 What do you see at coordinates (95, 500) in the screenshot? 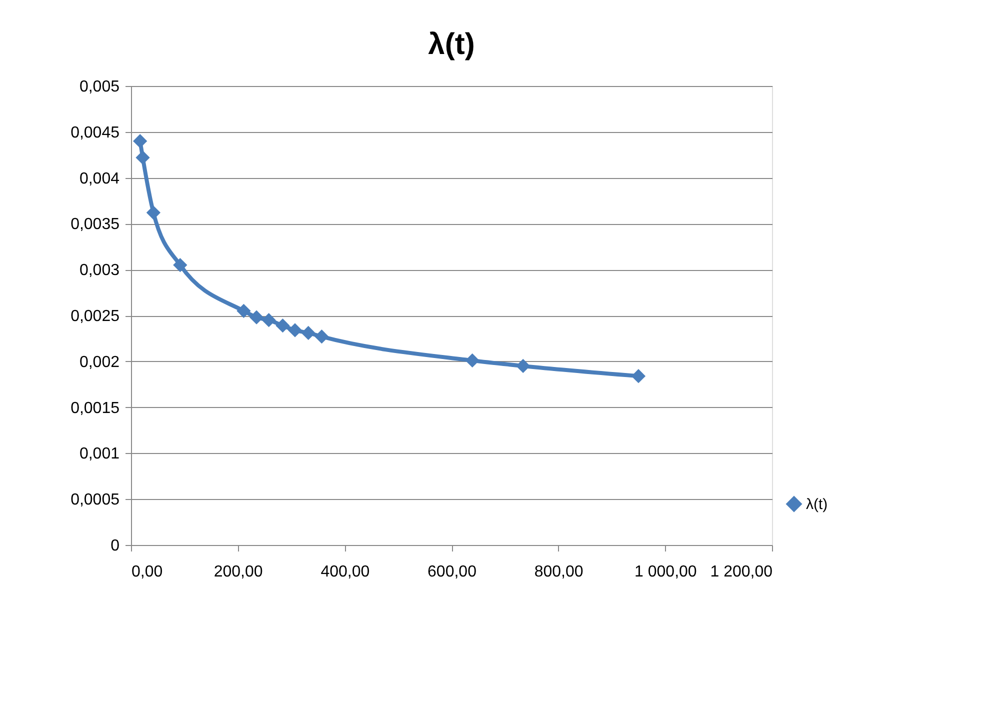
I see `y-tick-label: 0,0005` at bounding box center [95, 500].